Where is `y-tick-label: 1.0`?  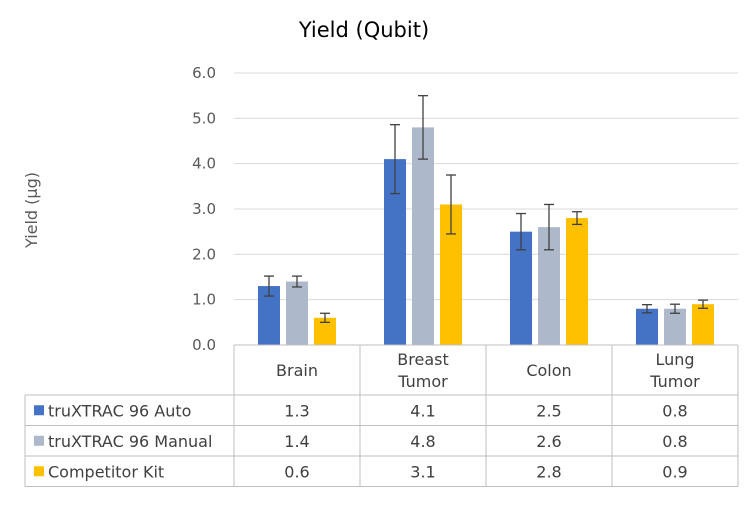
y-tick-label: 1.0 is located at coordinates (204, 300).